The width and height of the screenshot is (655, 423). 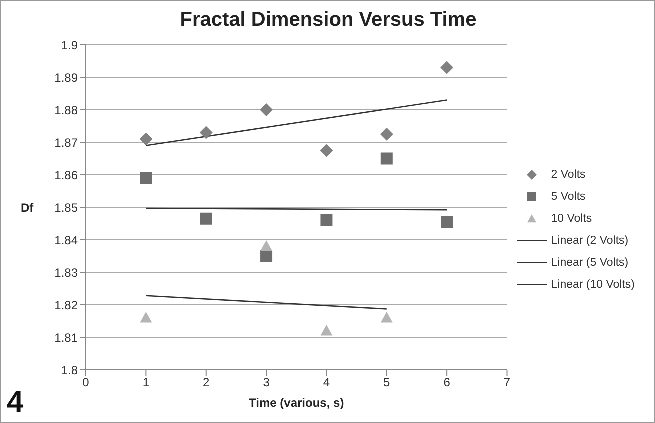 I want to click on x-tick-label: 3, so click(x=266, y=383).